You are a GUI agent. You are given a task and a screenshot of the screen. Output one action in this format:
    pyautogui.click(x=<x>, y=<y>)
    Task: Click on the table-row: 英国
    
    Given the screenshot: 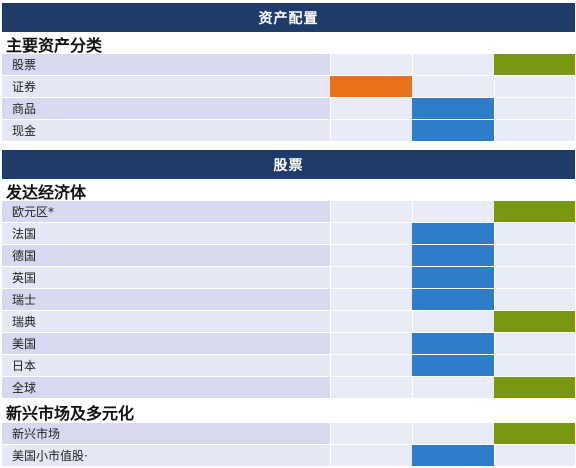 What is the action you would take?
    pyautogui.click(x=288, y=277)
    